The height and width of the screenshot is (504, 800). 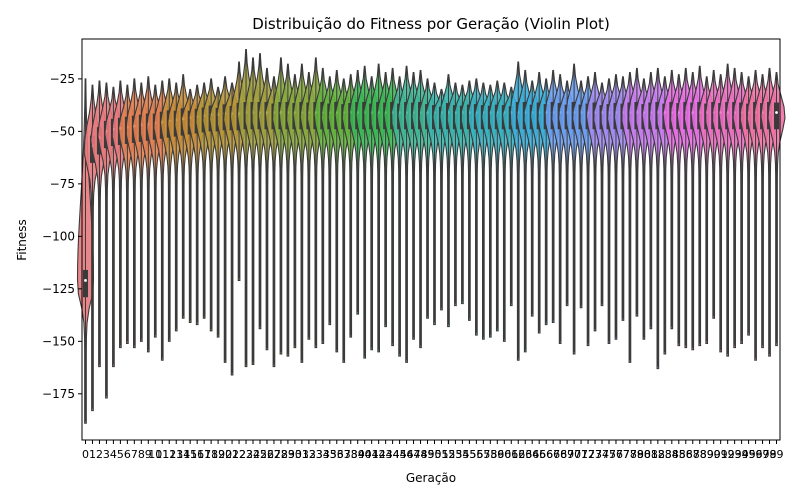 I want to click on x-tick-label: 37, so click(x=344, y=454).